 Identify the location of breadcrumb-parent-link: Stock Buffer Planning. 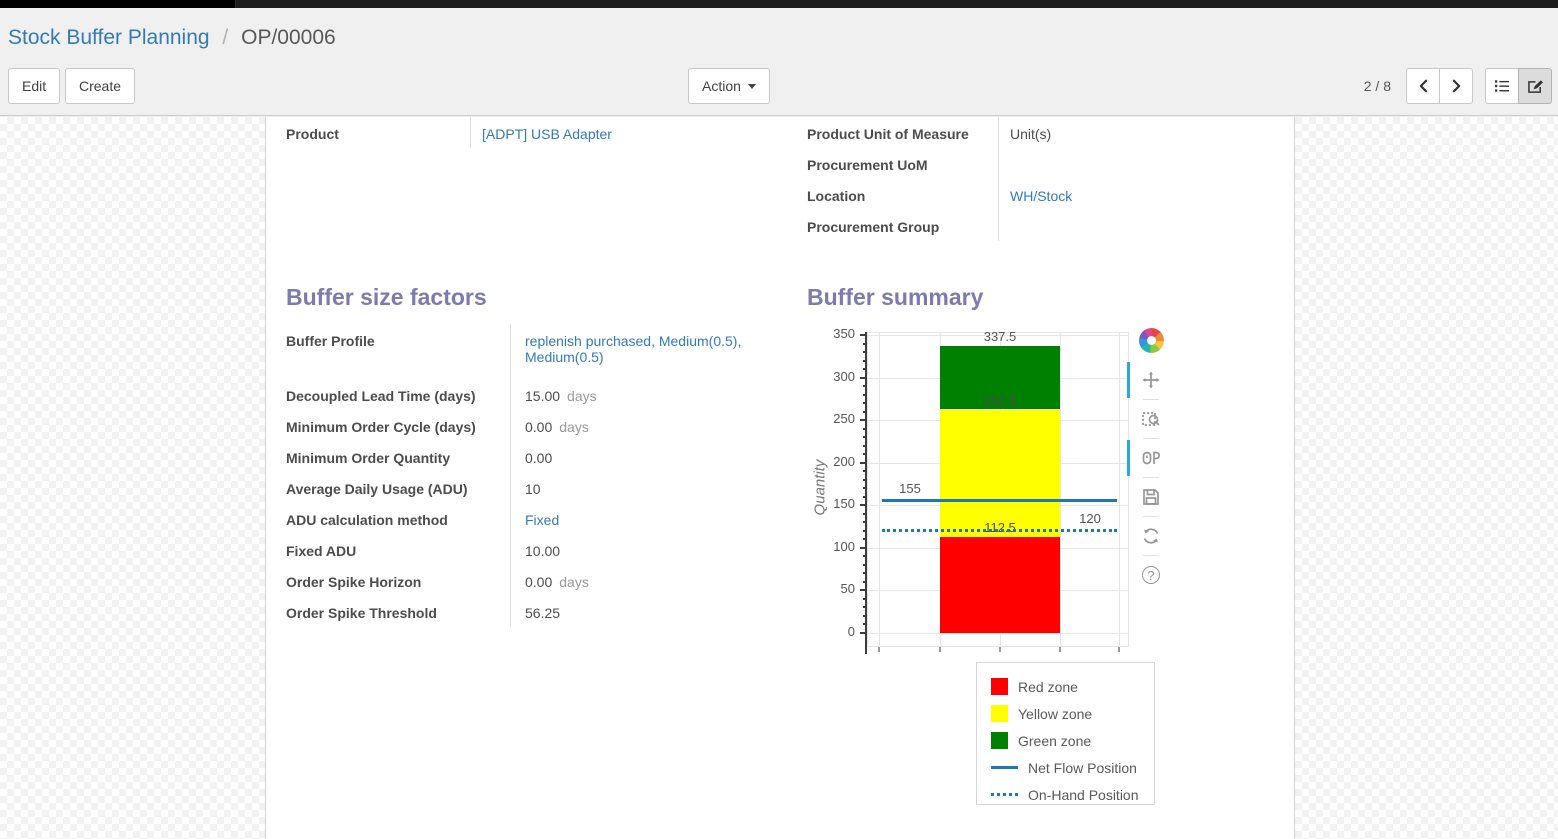
(109, 37).